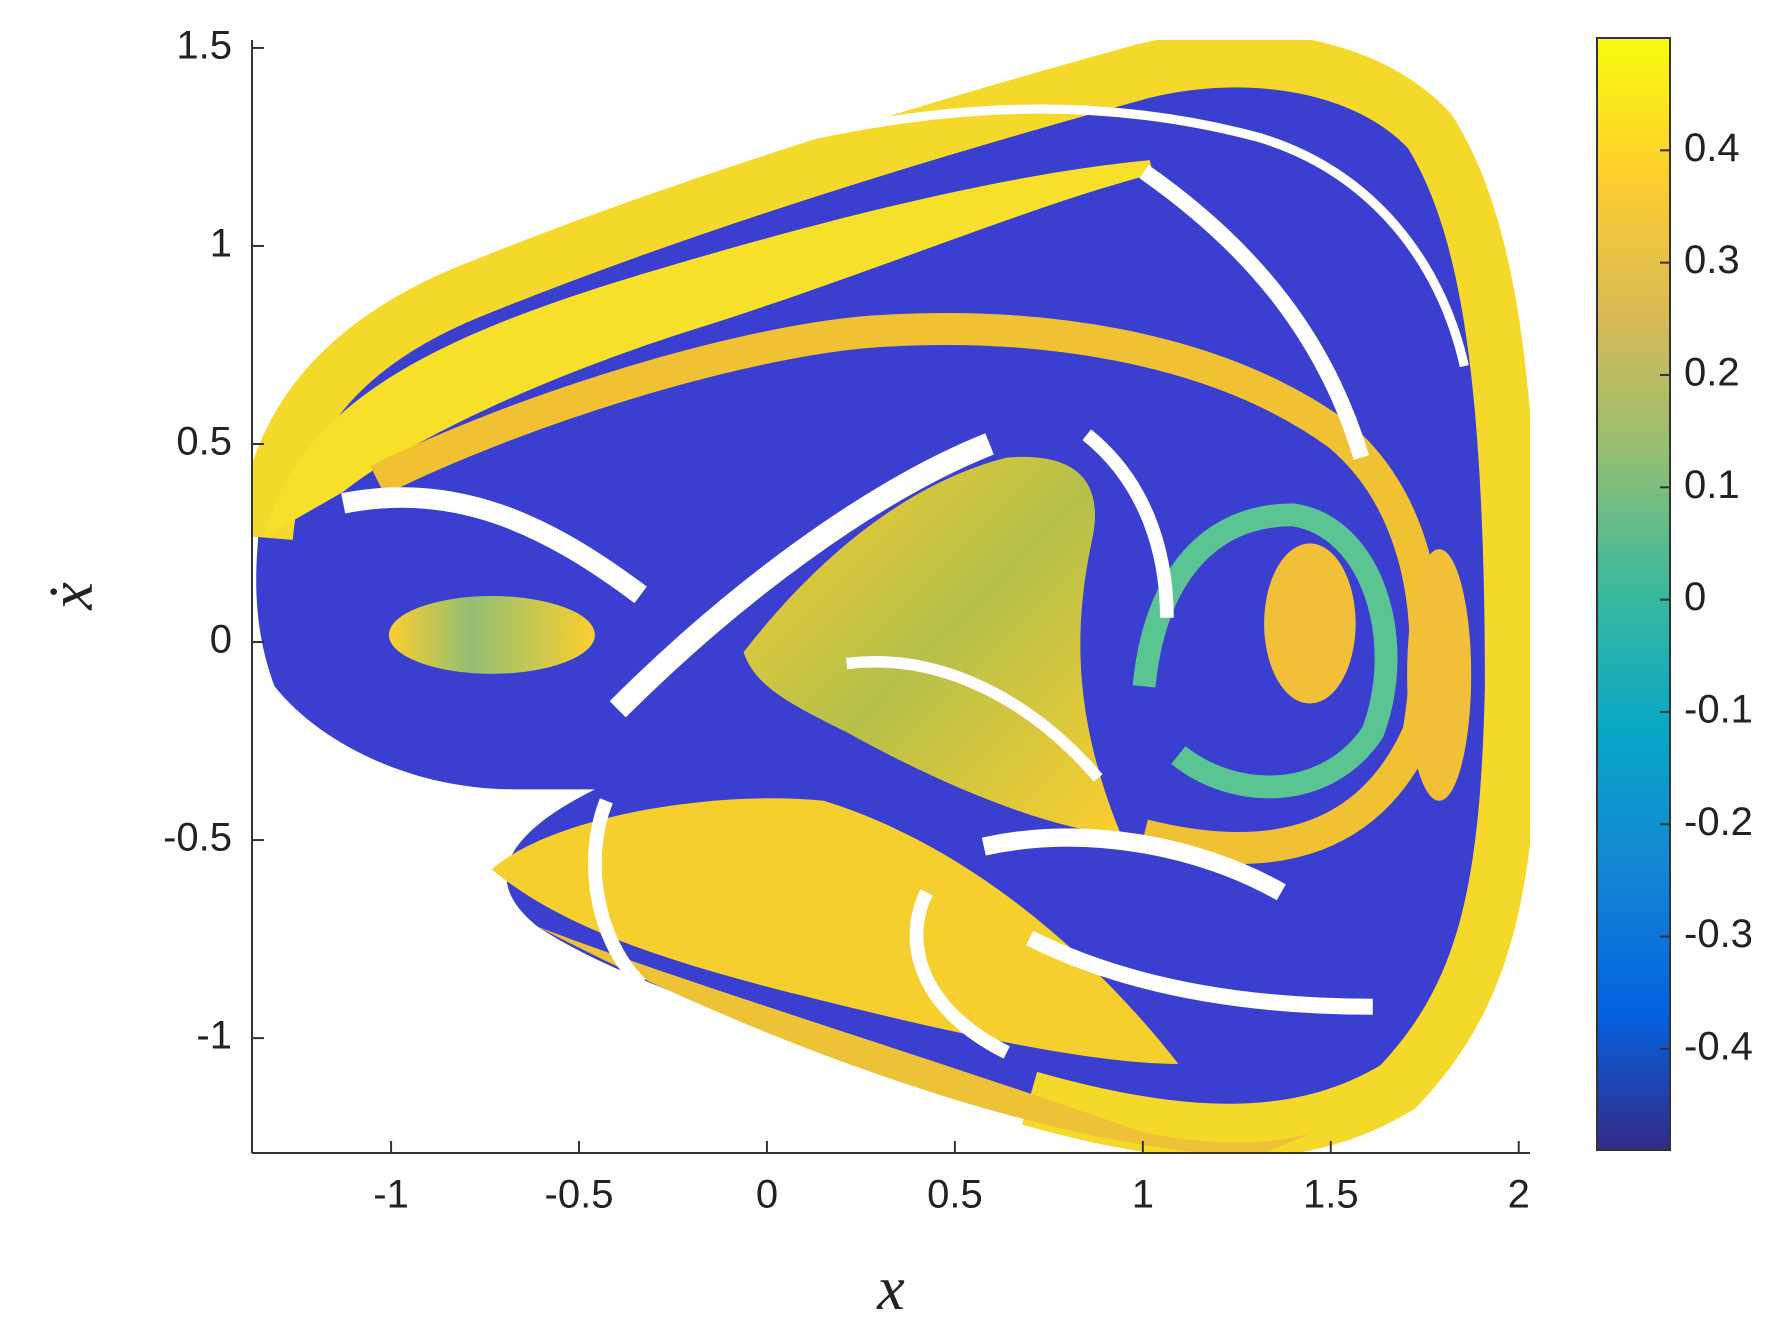  What do you see at coordinates (72, 596) in the screenshot?
I see `y-axis-label: ẋ` at bounding box center [72, 596].